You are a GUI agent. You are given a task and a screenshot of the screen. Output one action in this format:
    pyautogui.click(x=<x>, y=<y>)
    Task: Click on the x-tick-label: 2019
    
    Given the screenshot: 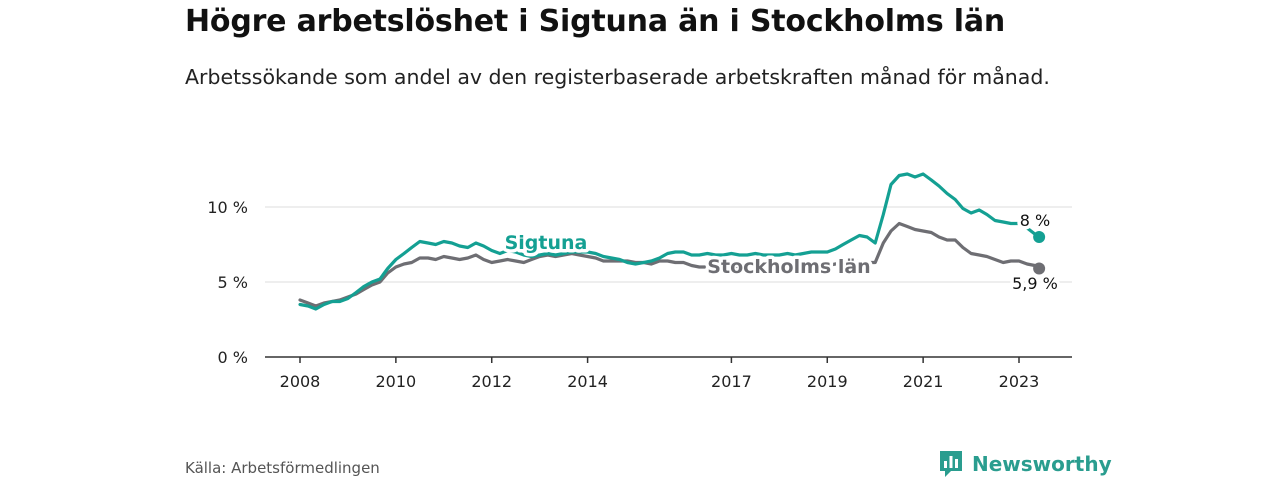 What is the action you would take?
    pyautogui.click(x=827, y=381)
    